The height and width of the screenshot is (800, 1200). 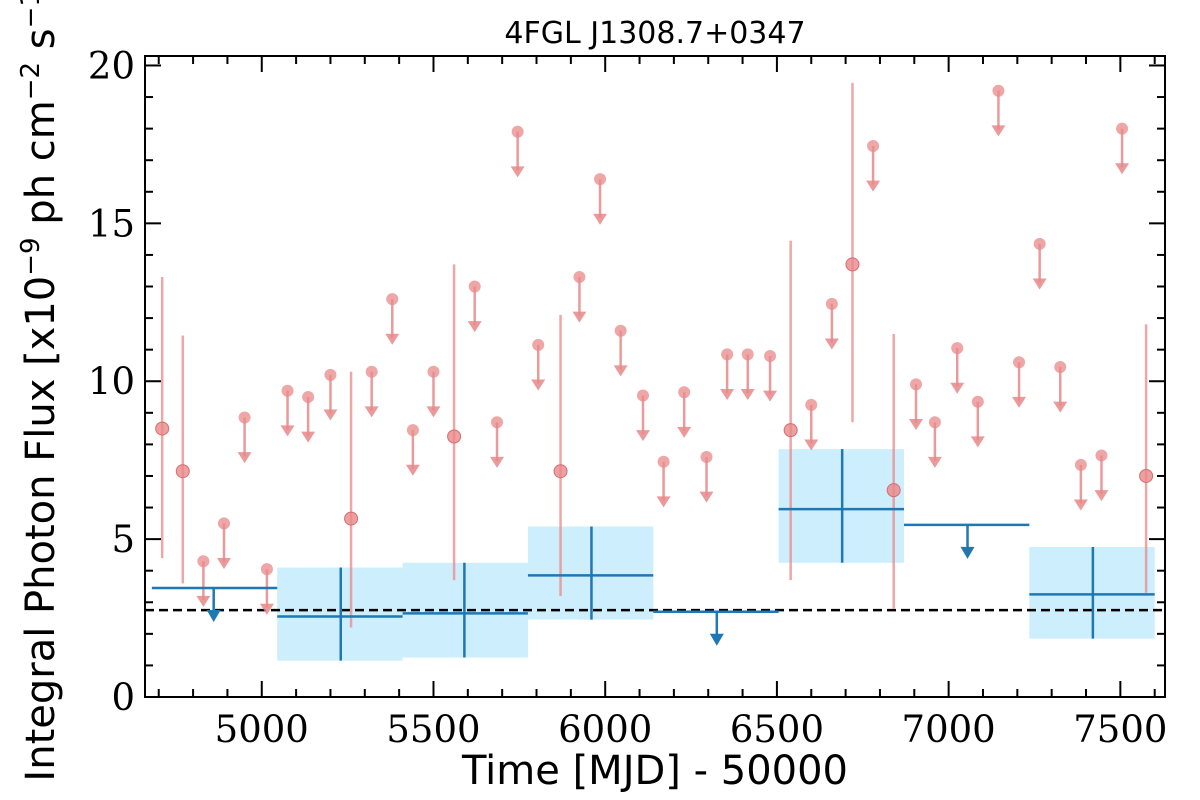 I want to click on y-tick-labels: 0 5 10 15 20, so click(x=111, y=381).